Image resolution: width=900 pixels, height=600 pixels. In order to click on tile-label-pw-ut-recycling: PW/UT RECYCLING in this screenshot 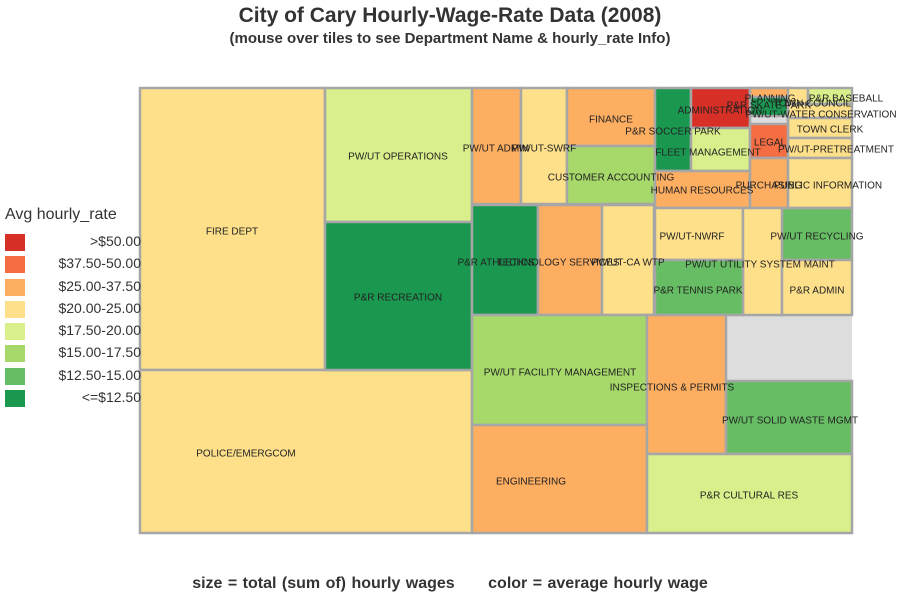, I will do `click(816, 237)`.